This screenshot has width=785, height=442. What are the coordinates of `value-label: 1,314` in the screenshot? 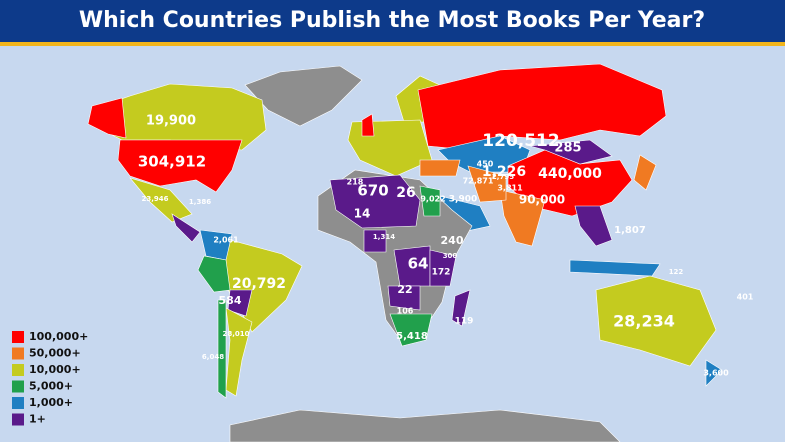 It's located at (384, 237).